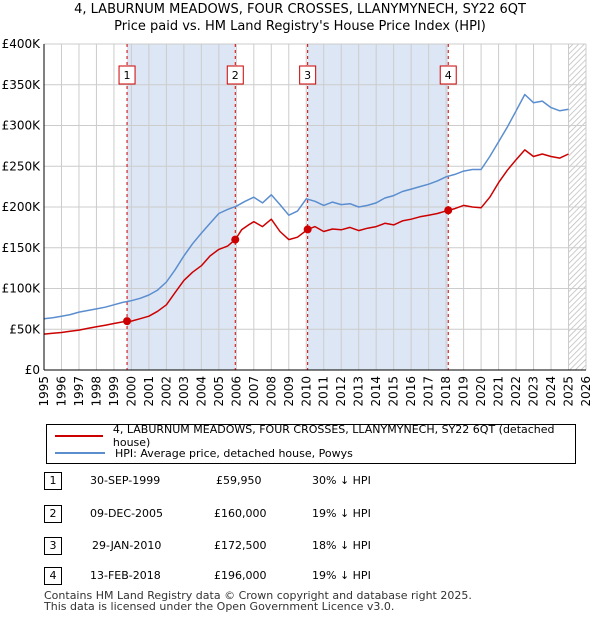 This screenshot has height=620, width=600. What do you see at coordinates (53, 514) in the screenshot?
I see `row-badge: 2` at bounding box center [53, 514].